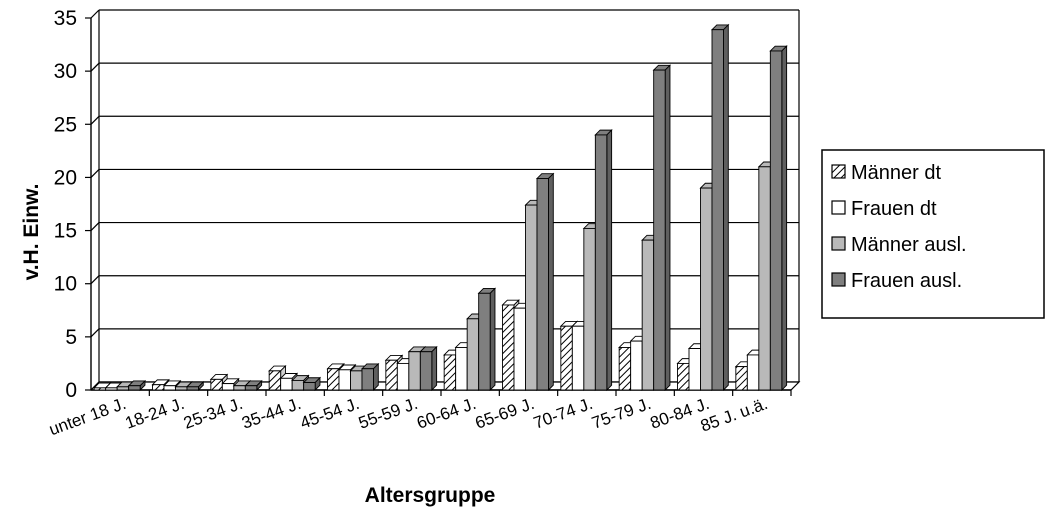  I want to click on y-tick-label: 5, so click(71, 337).